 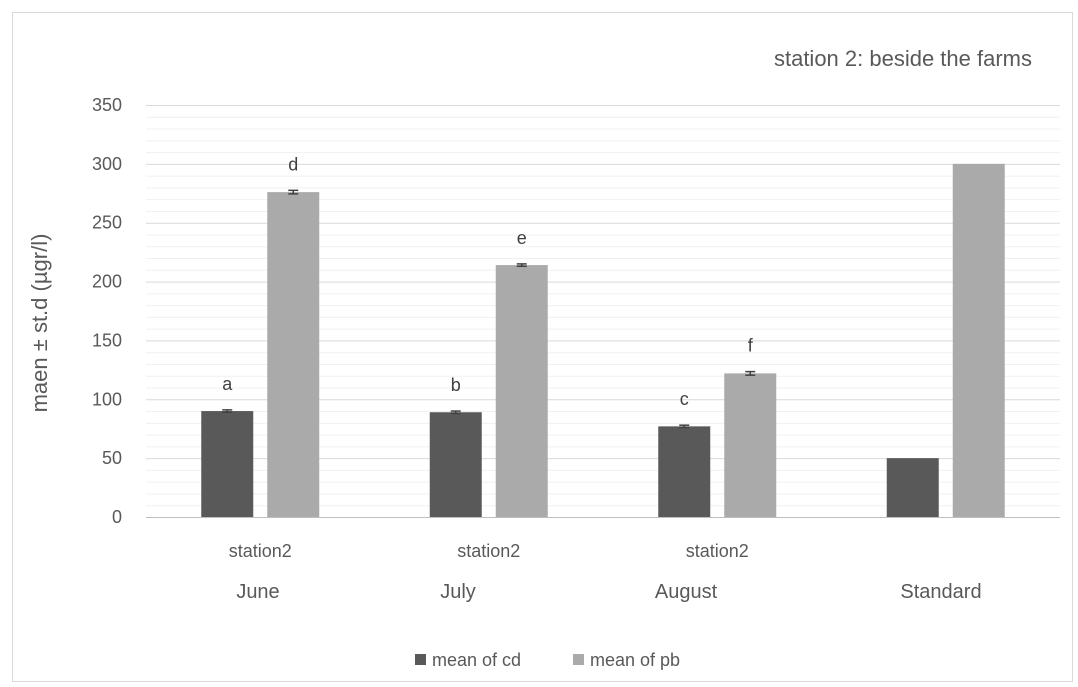 I want to click on x-category-label: Standard, so click(x=940, y=592).